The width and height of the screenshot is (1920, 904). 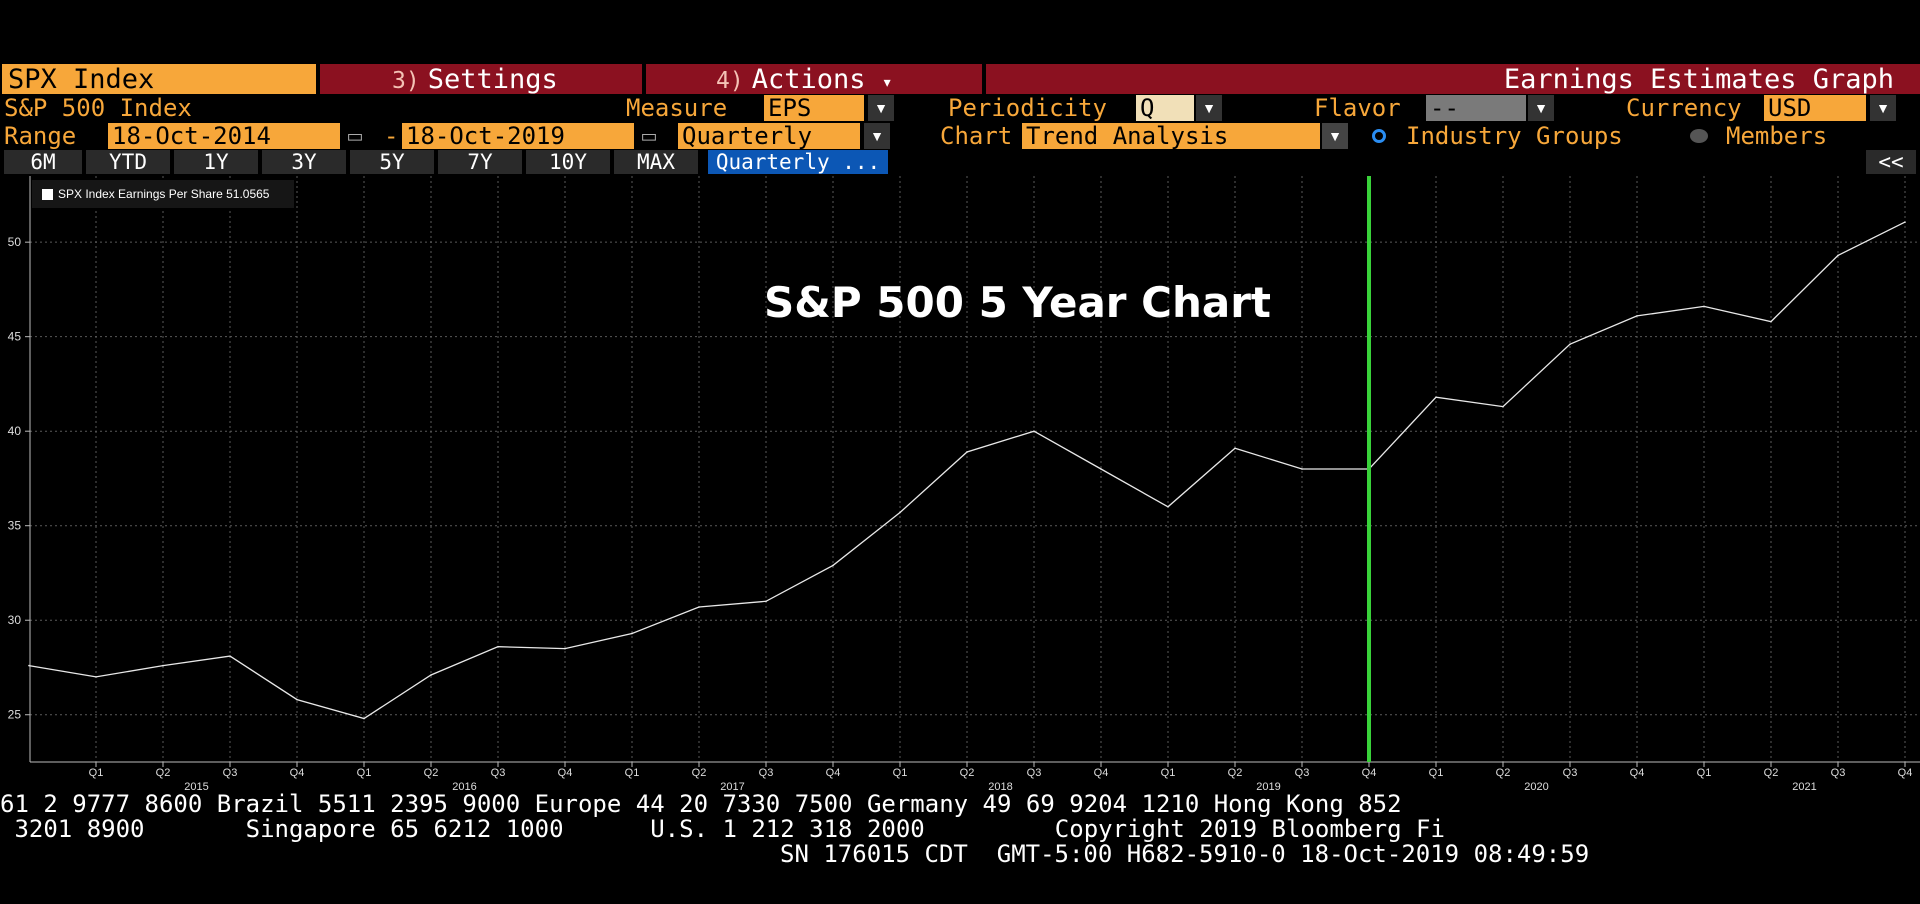 What do you see at coordinates (656, 162) in the screenshot?
I see `range-max-button: MAX` at bounding box center [656, 162].